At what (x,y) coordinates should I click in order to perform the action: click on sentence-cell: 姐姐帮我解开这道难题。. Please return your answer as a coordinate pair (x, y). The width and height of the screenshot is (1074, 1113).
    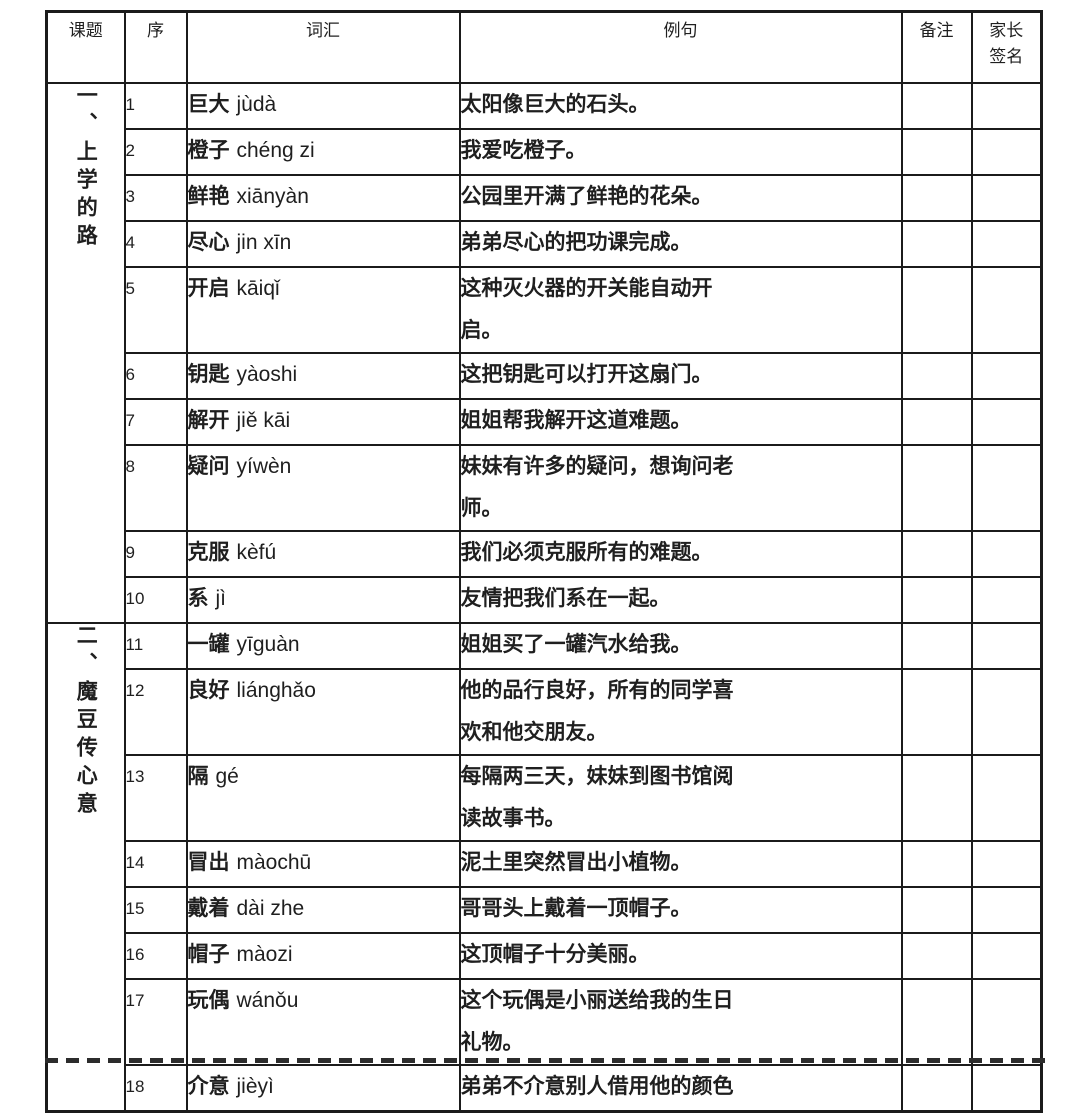
    Looking at the image, I should click on (680, 422).